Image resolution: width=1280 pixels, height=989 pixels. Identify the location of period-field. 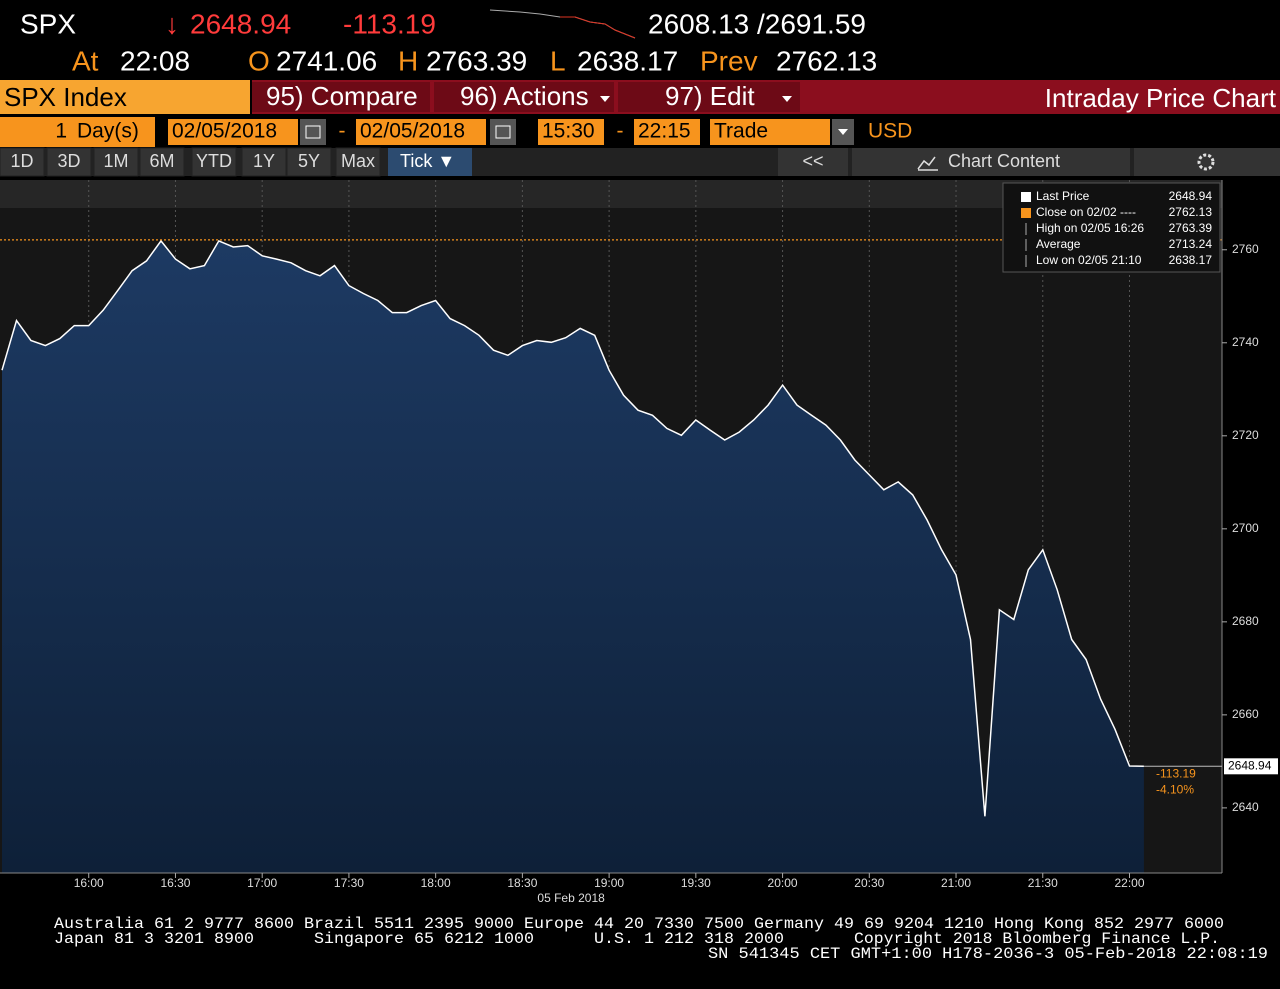
(77, 132).